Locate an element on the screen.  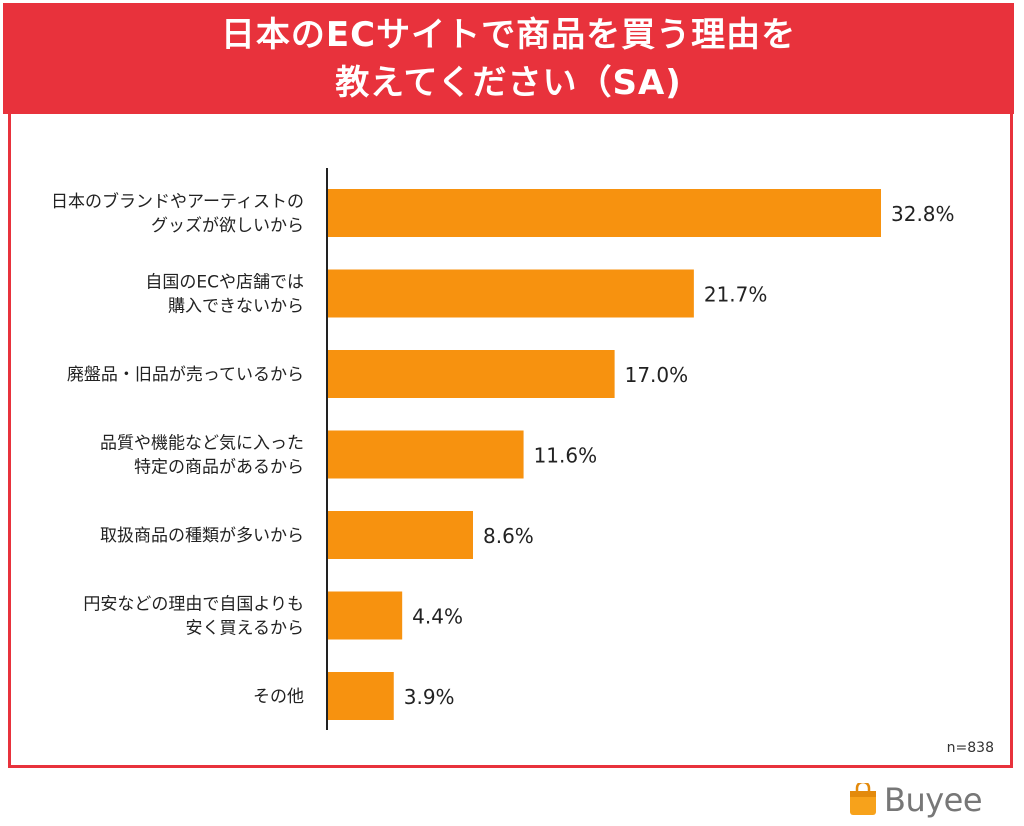
value-label-3: 11.6% is located at coordinates (566, 456).